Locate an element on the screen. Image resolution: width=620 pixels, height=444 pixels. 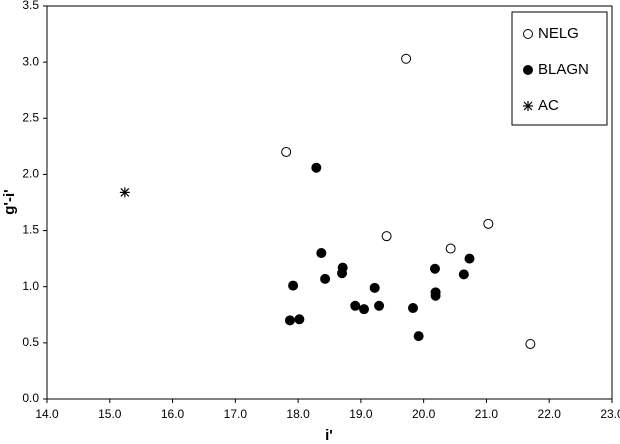
y-tick-label: 3.0 is located at coordinates (30, 61).